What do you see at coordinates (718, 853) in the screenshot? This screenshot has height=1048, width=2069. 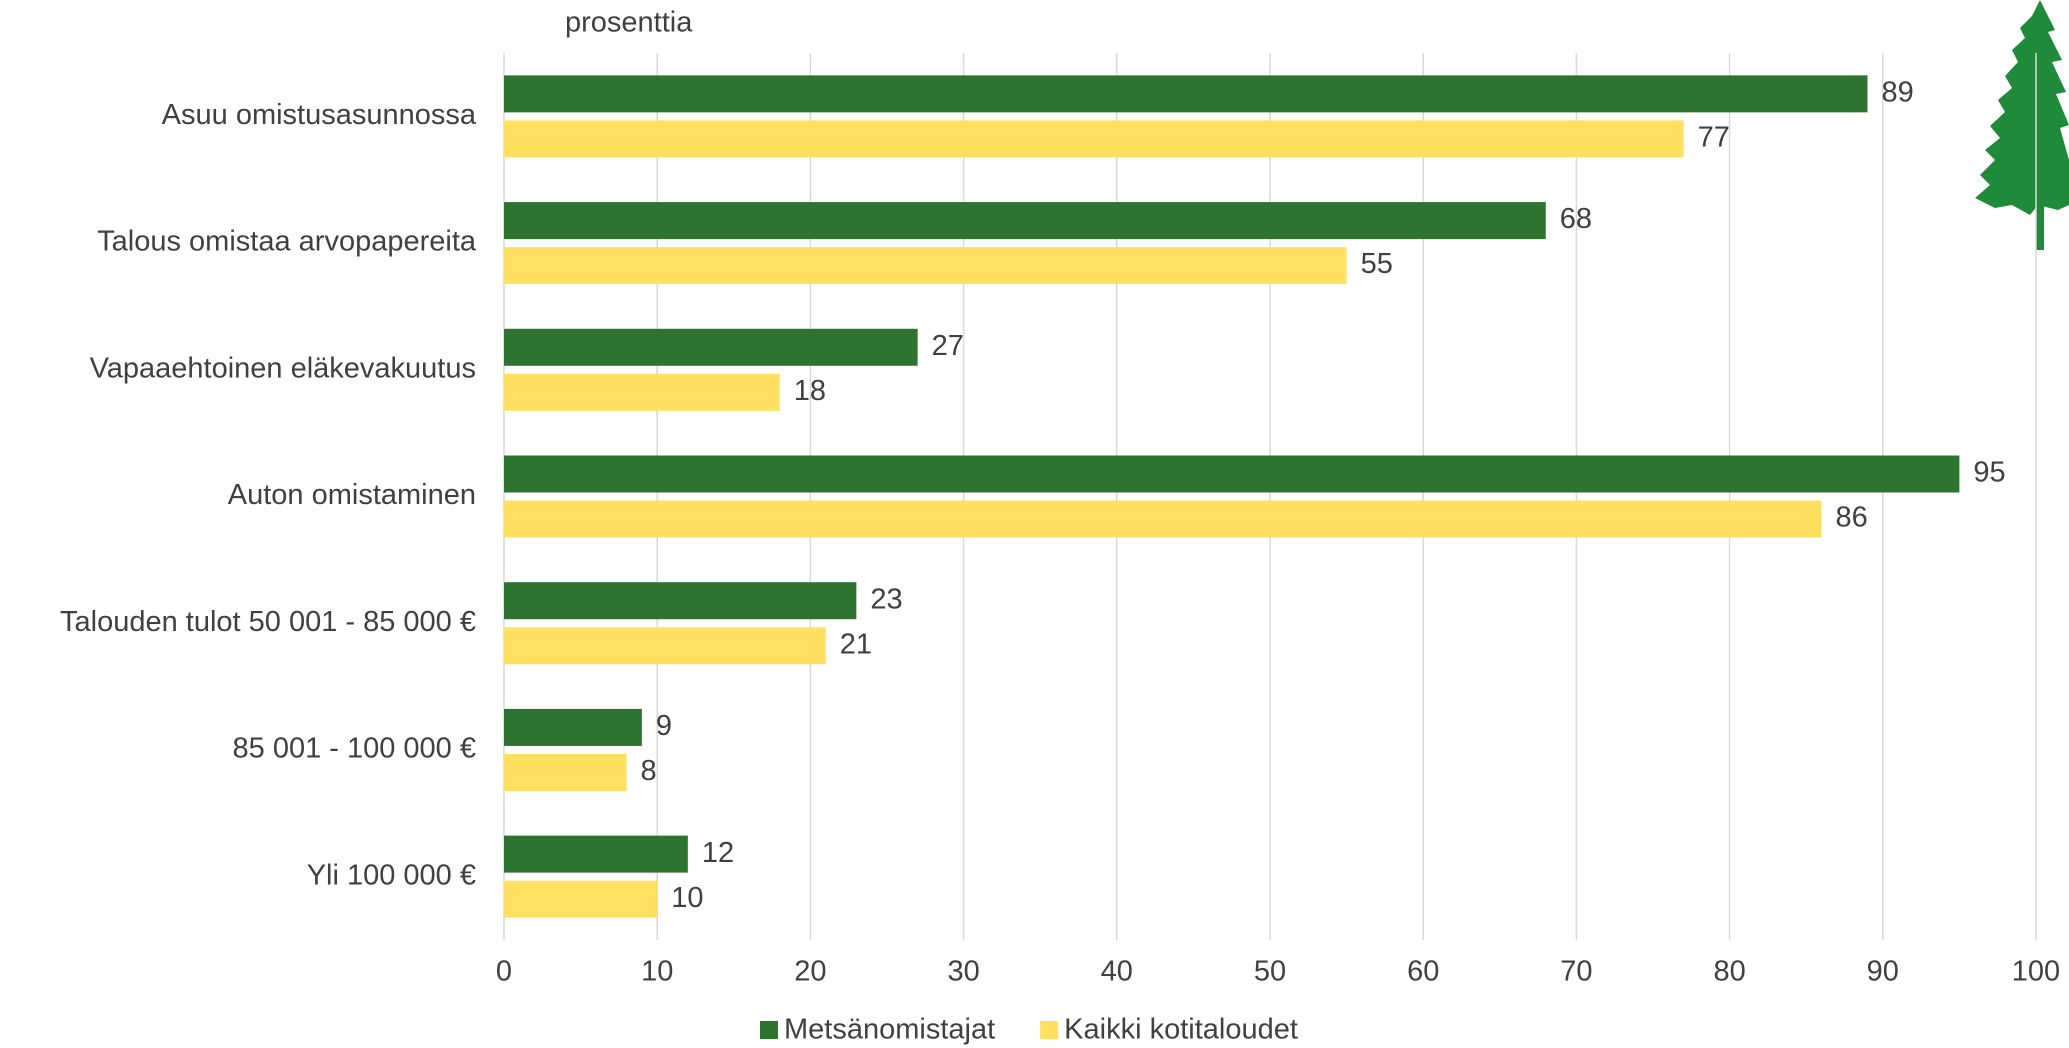 I see `value-label: 12` at bounding box center [718, 853].